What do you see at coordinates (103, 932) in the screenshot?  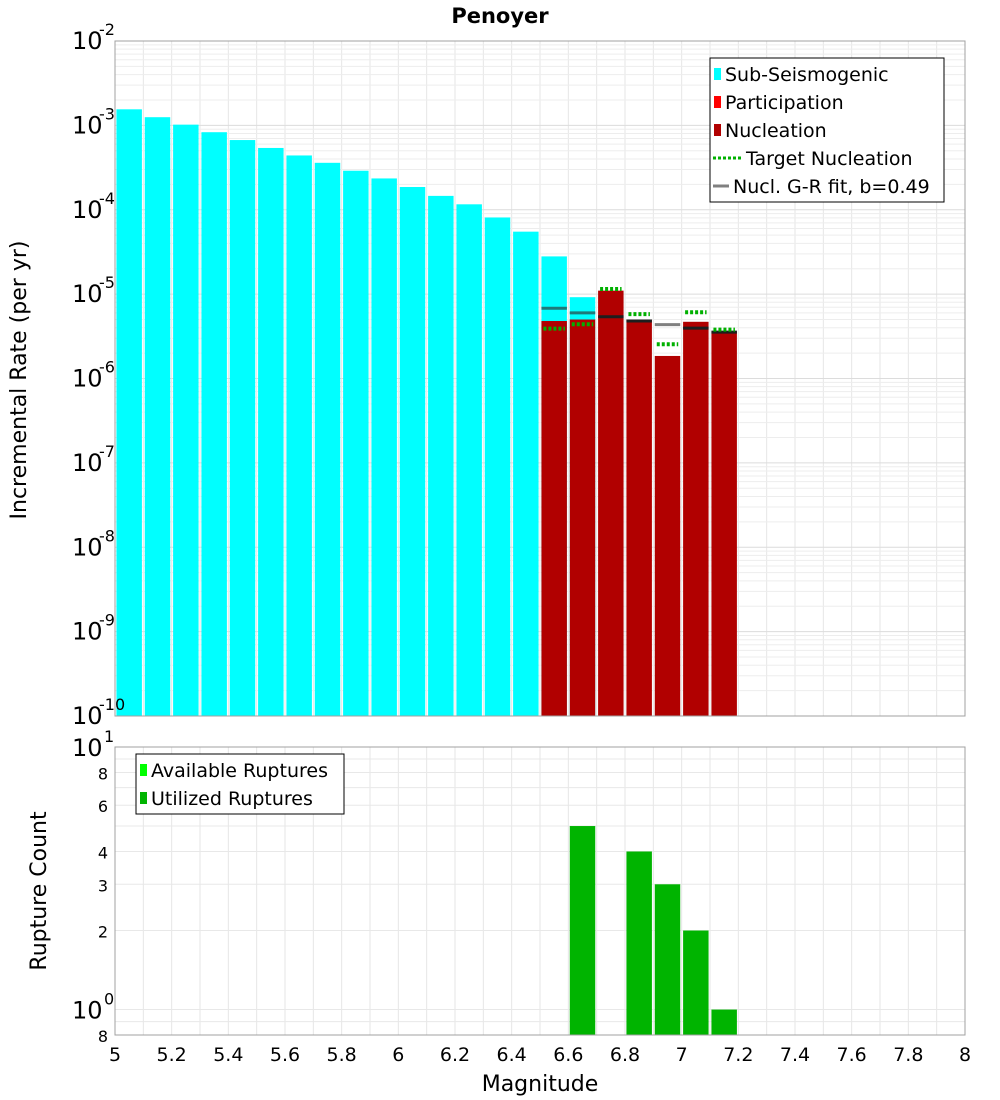 I see `bottom-y-tick-label: 2` at bounding box center [103, 932].